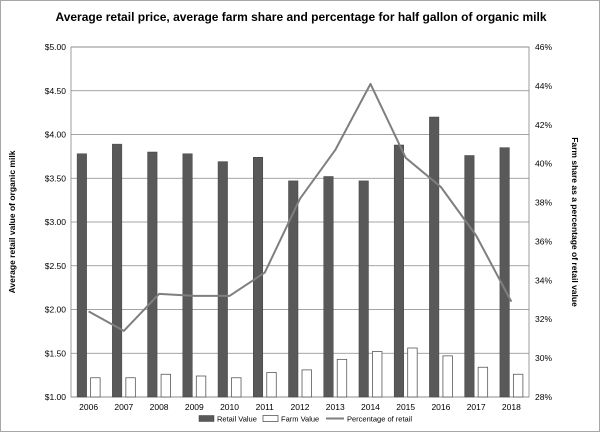 This screenshot has width=600, height=433. What do you see at coordinates (543, 86) in the screenshot?
I see `y2-tick-label: 44%` at bounding box center [543, 86].